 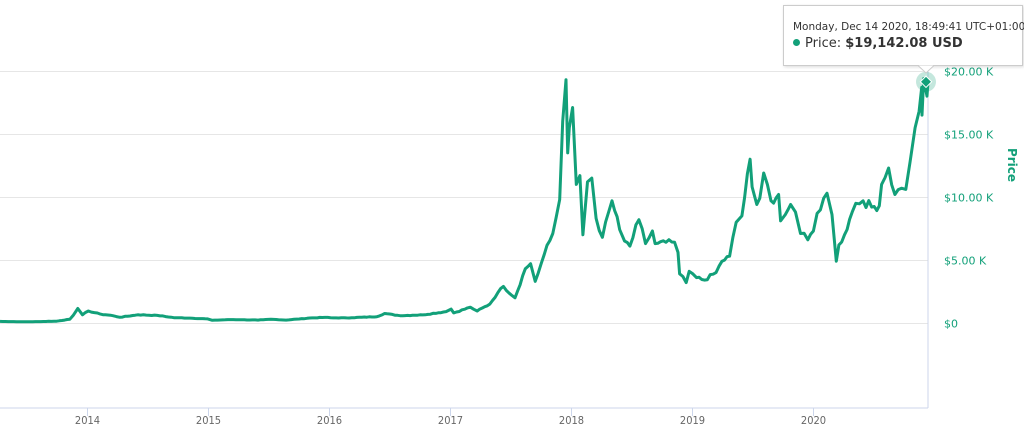 What do you see at coordinates (908, 27) in the screenshot?
I see `tooltip-date: Monday, Dec 14 2020, 18:49:41 UTC+01:00` at bounding box center [908, 27].